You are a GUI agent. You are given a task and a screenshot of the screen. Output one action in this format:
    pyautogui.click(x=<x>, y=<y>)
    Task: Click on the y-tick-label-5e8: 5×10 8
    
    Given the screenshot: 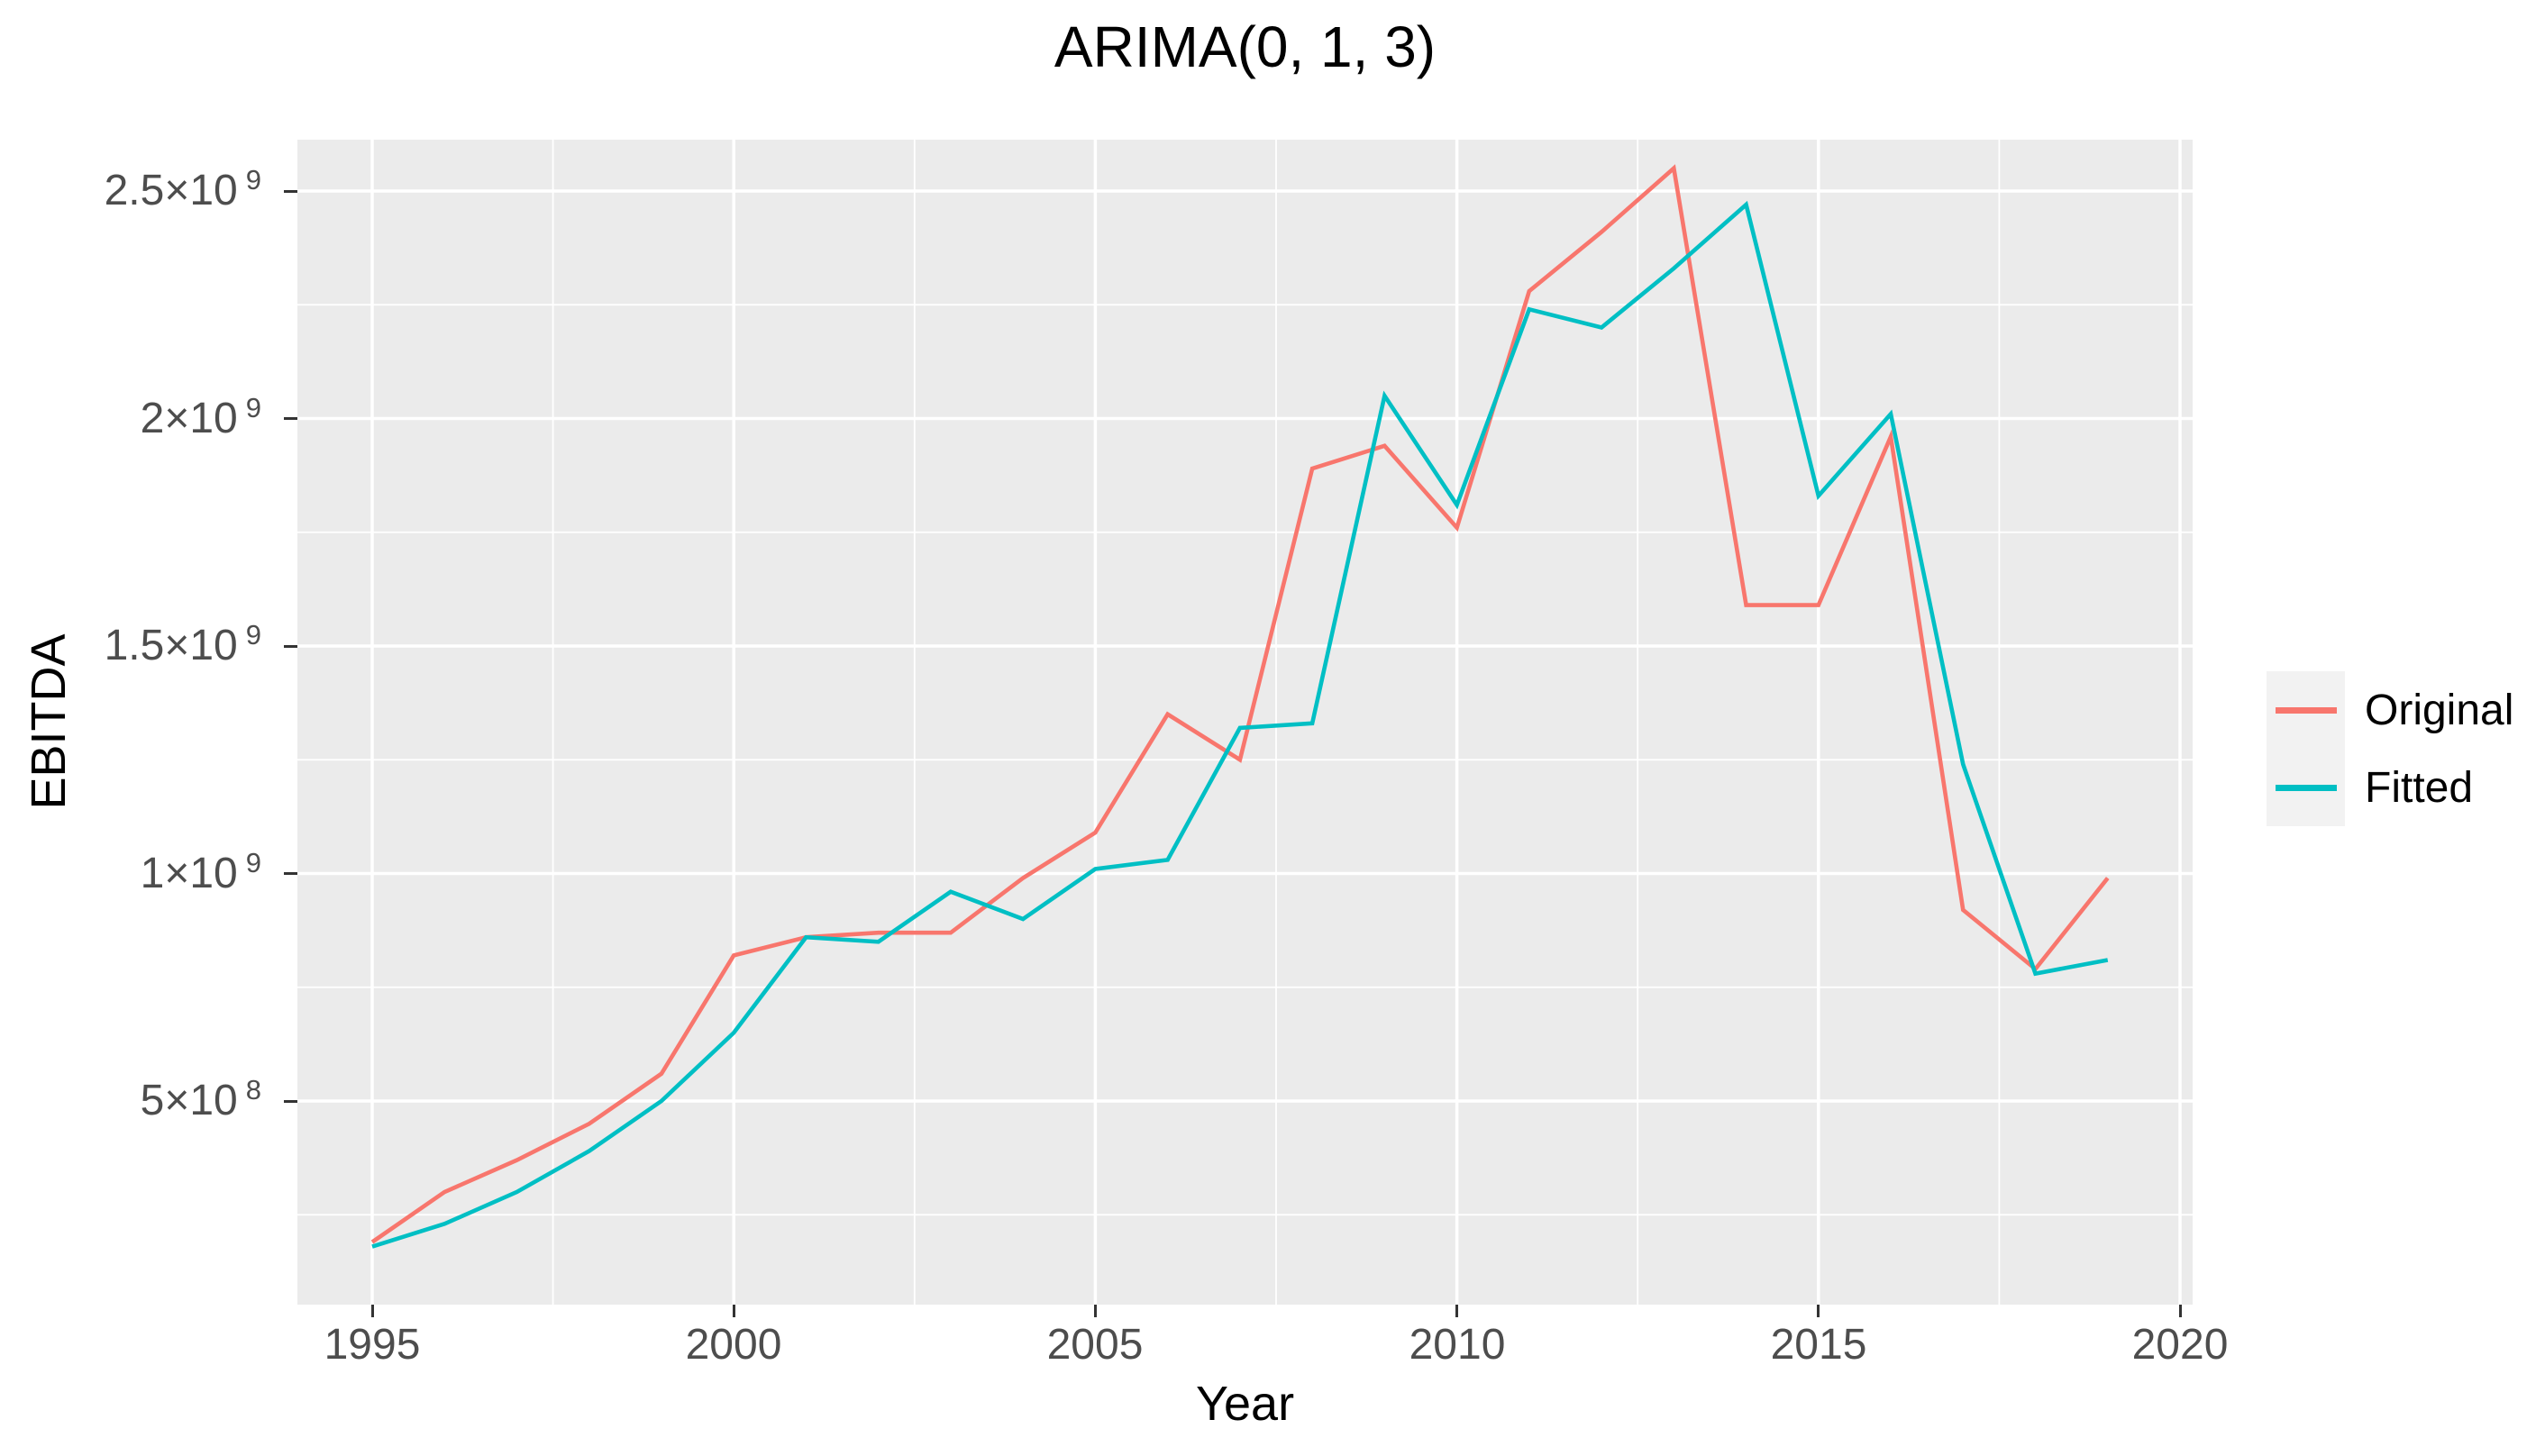 What is the action you would take?
    pyautogui.click(x=200, y=1099)
    